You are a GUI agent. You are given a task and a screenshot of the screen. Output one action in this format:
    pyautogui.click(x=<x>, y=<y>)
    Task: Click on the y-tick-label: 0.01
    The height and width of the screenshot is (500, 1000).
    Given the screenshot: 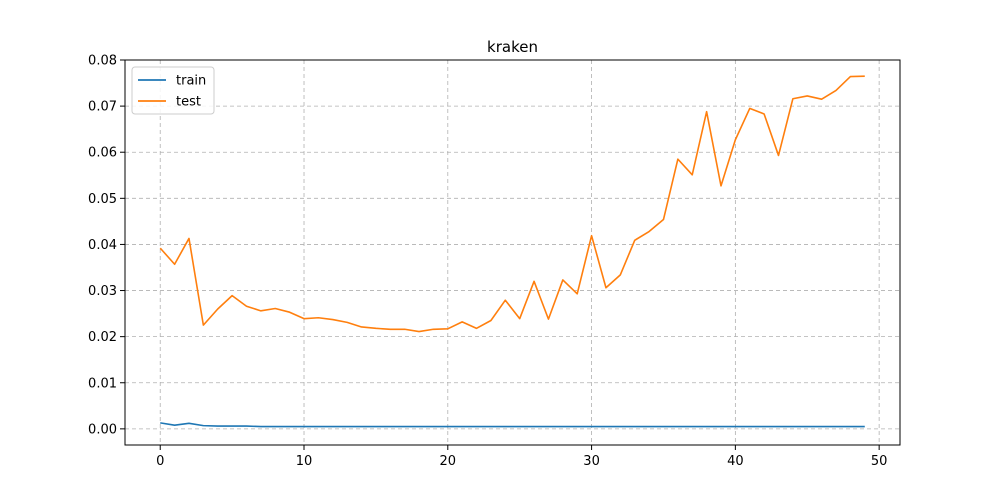 What is the action you would take?
    pyautogui.click(x=102, y=383)
    